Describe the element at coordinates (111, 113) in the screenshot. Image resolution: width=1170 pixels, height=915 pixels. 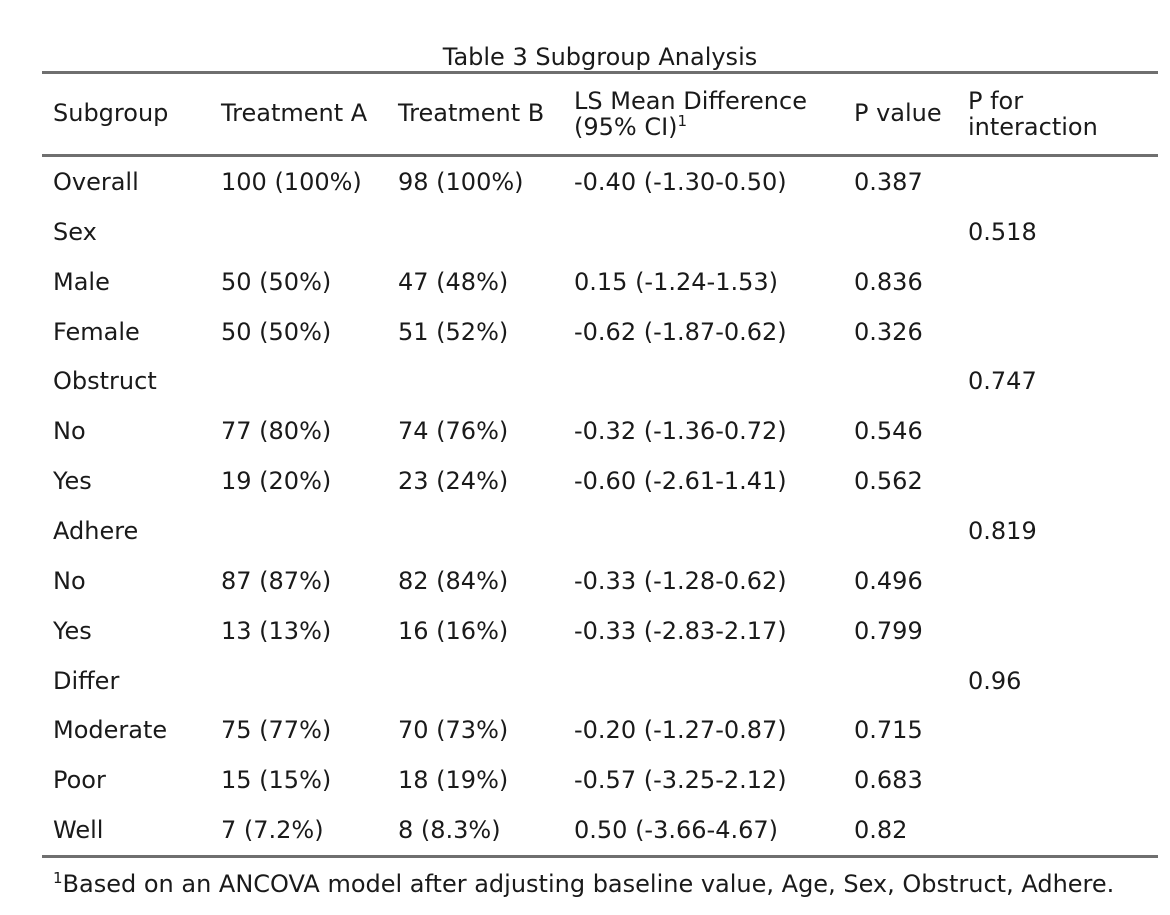
I see `header-subgroup: Subgroup` at that location.